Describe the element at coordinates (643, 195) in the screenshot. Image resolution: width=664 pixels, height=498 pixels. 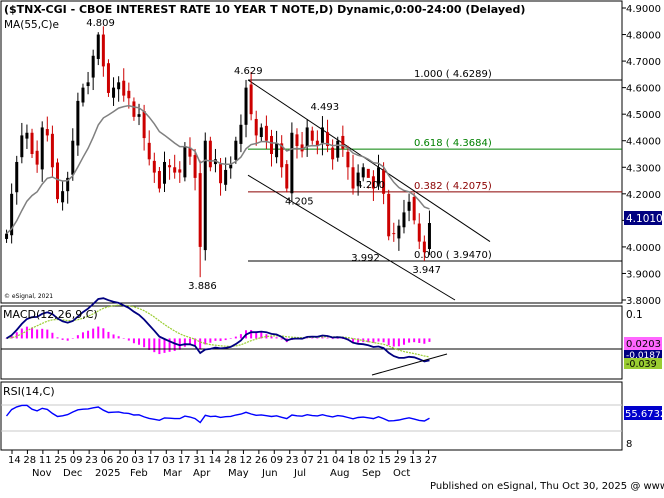
I see `price-axis-tick-label: 4.2000` at that location.